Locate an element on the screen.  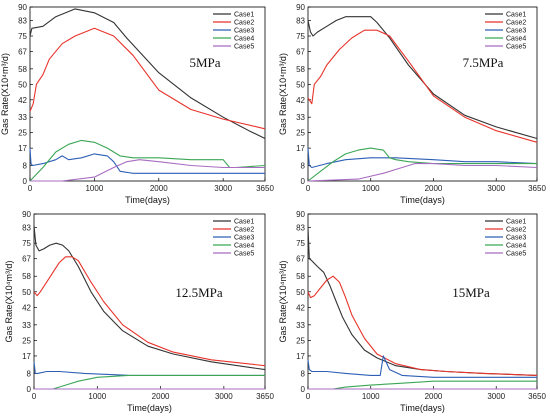
pressure-annotation: 7.5MPa is located at coordinates (483, 62).